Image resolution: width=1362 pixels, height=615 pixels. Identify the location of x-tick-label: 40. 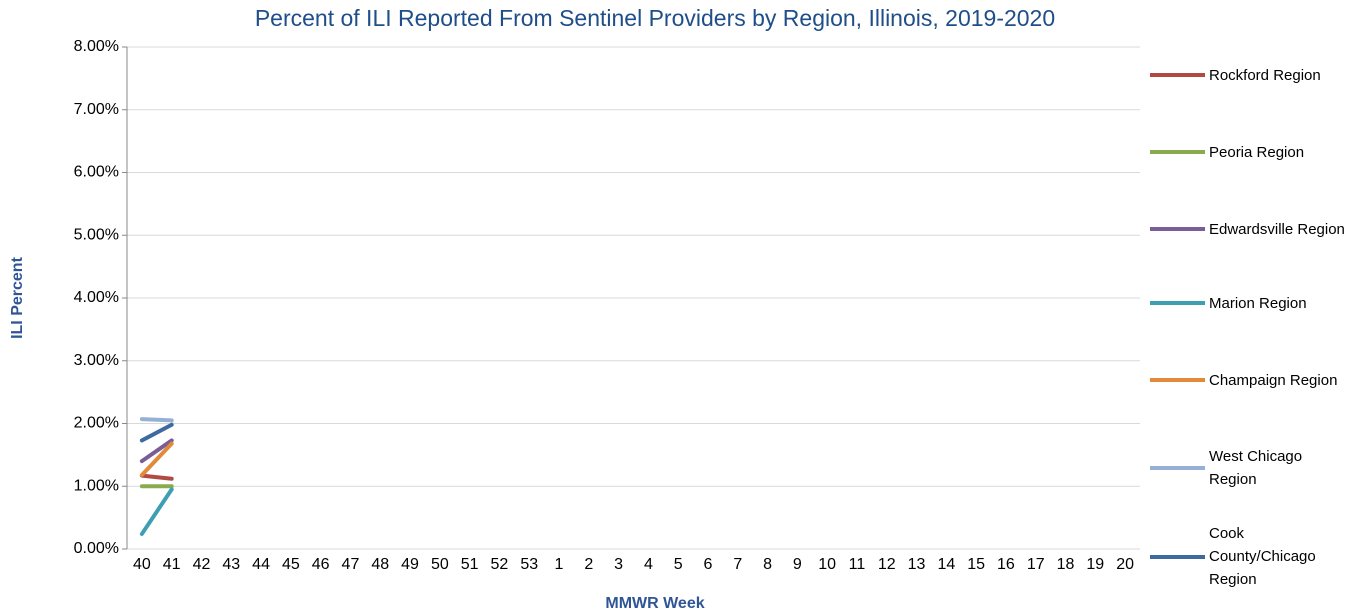
(142, 564).